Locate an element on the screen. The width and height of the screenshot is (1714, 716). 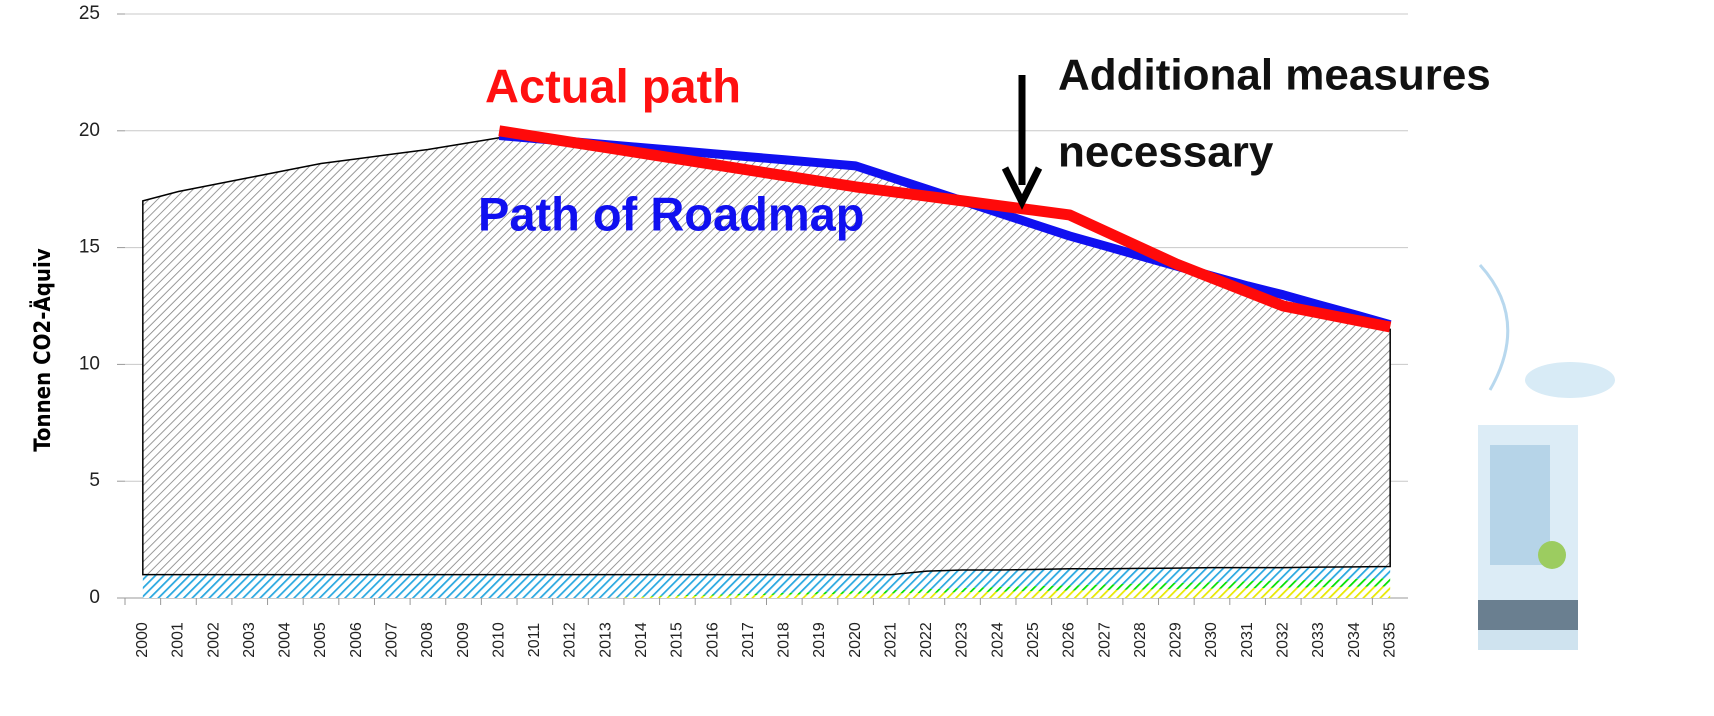
decor is located at coordinates (1546, 456).